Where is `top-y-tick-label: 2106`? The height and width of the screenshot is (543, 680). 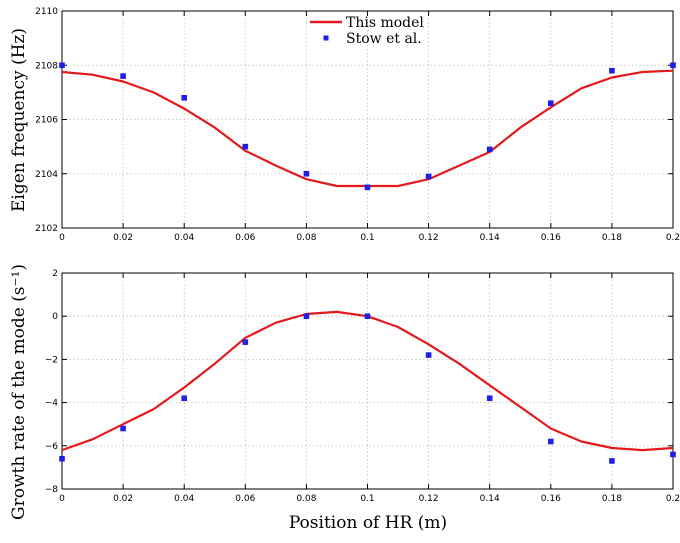
top-y-tick-label: 2106 is located at coordinates (46, 121).